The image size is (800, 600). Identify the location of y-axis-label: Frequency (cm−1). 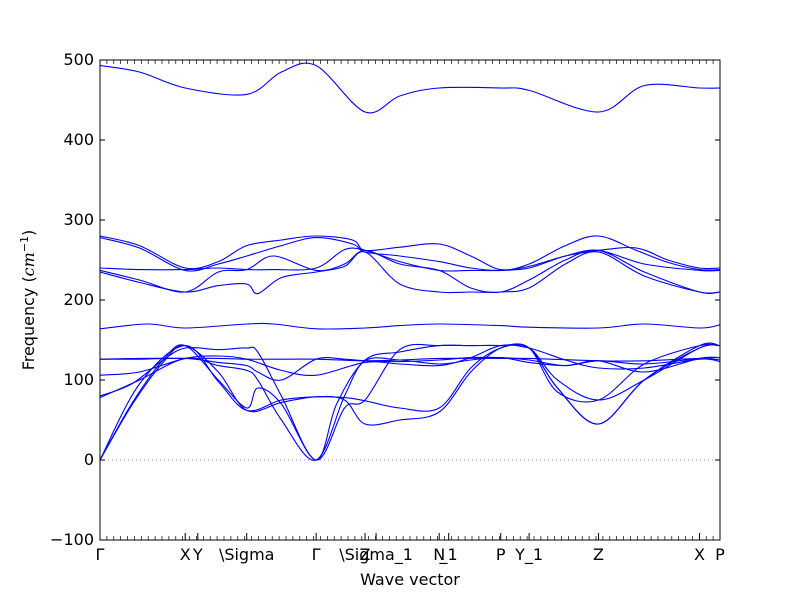
(28, 300).